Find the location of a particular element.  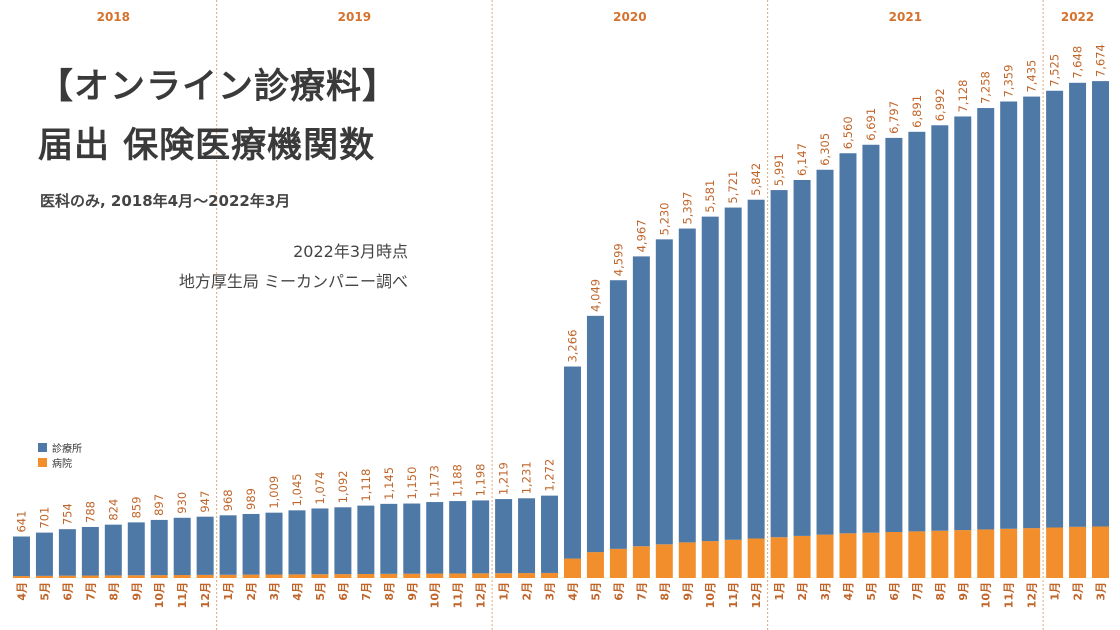

year-label: 2018 is located at coordinates (113, 17).